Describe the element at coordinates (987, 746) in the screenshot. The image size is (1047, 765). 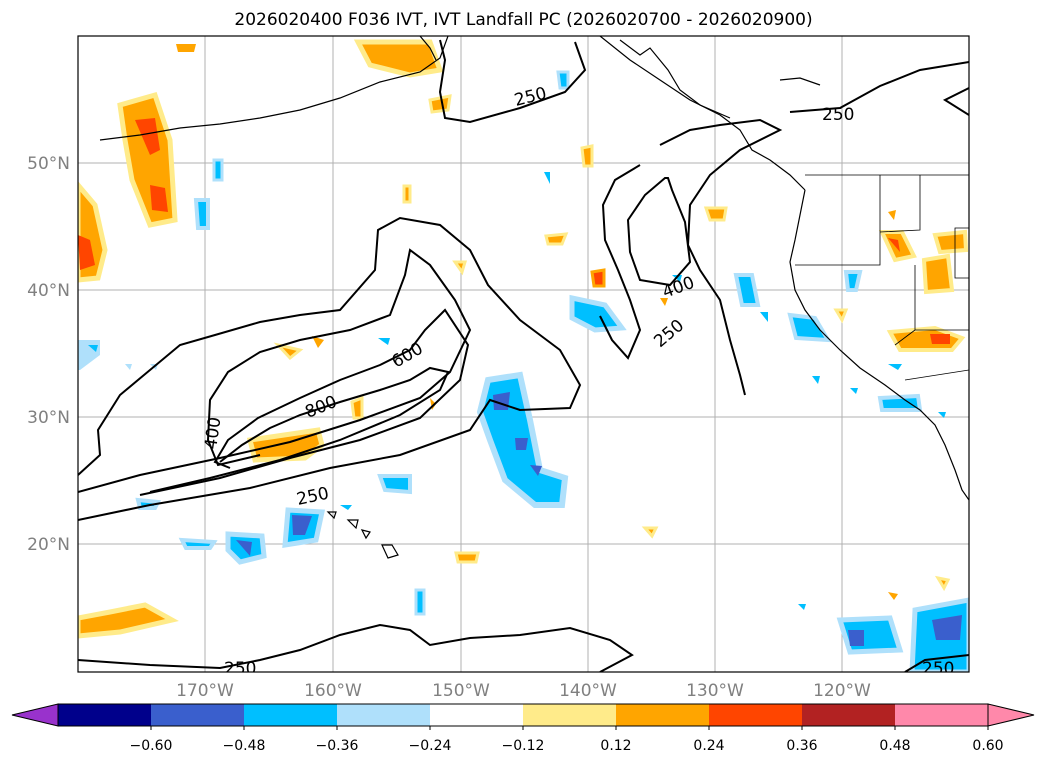
I see `colorbar-tick-label: 0.60` at that location.